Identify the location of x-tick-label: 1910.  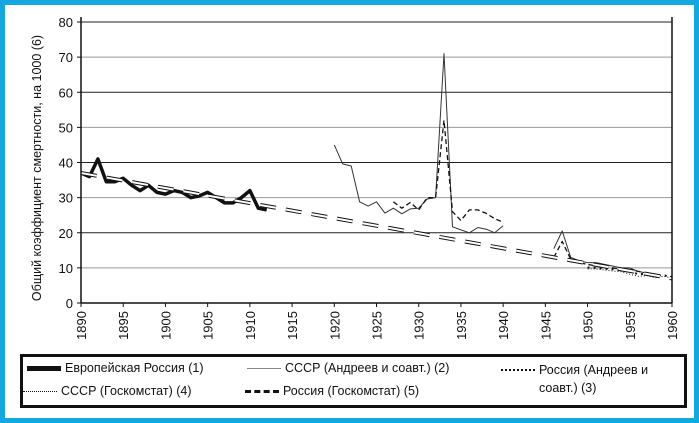
(250, 325).